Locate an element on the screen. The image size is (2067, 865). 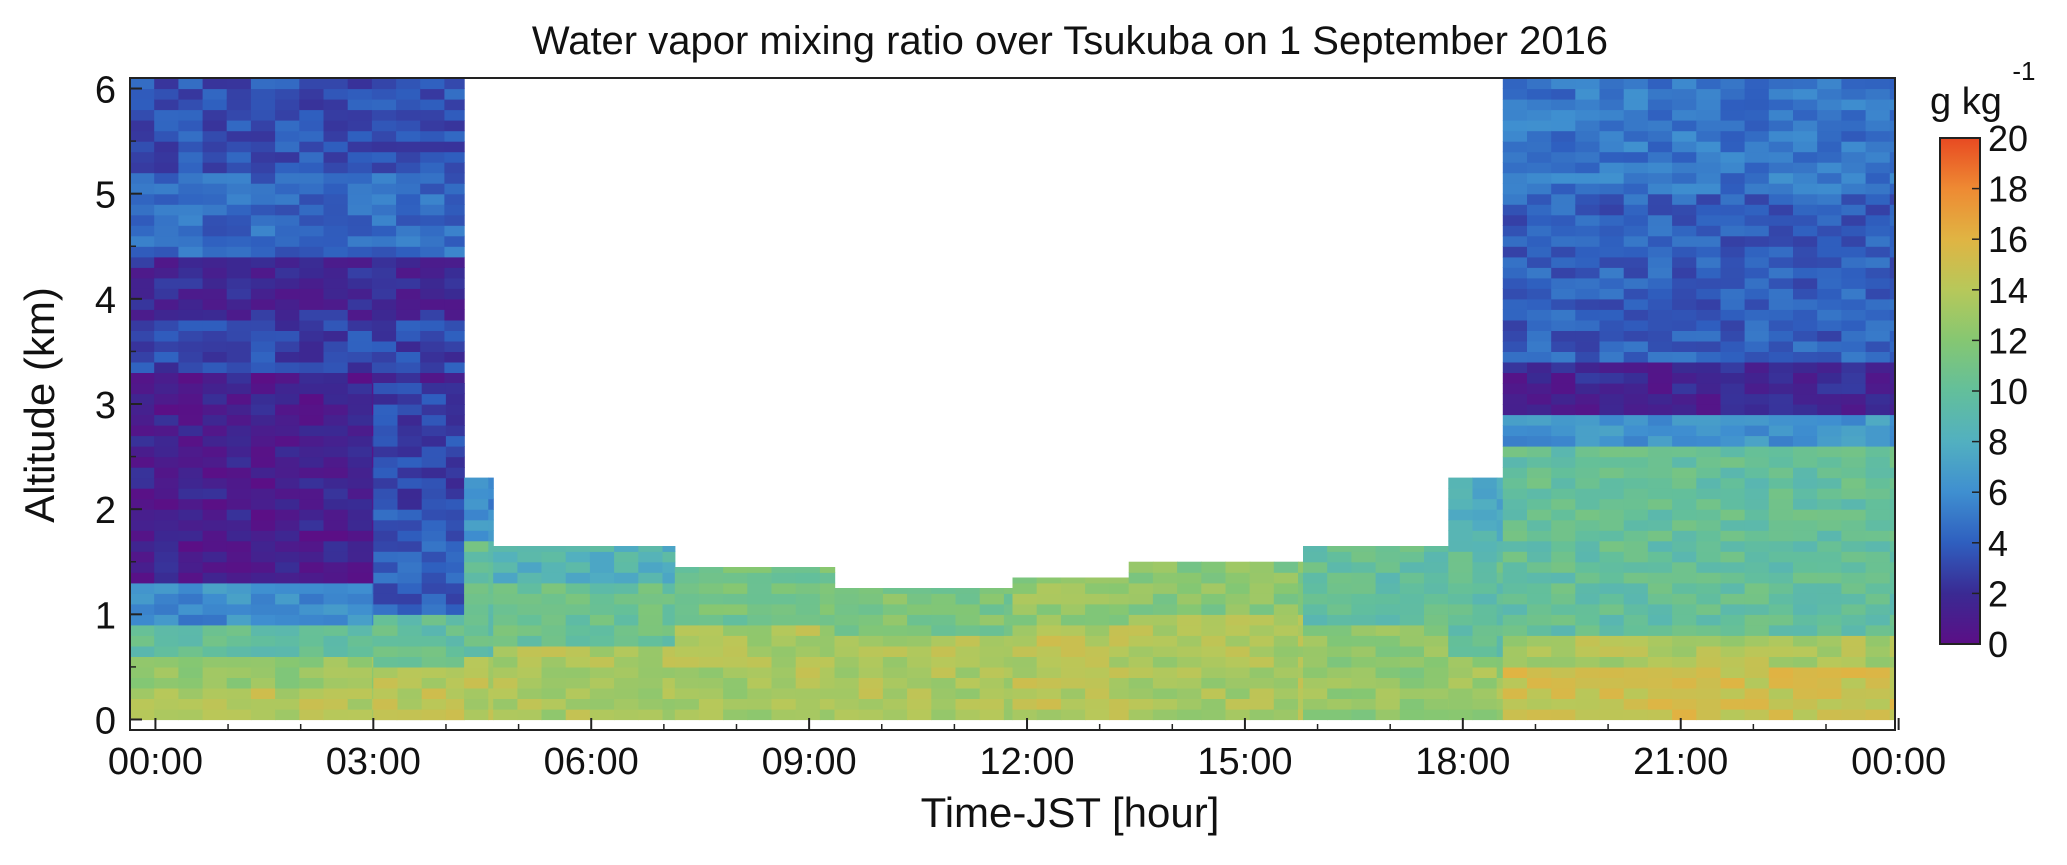
x-tick-label: 15:00 is located at coordinates (1244, 762).